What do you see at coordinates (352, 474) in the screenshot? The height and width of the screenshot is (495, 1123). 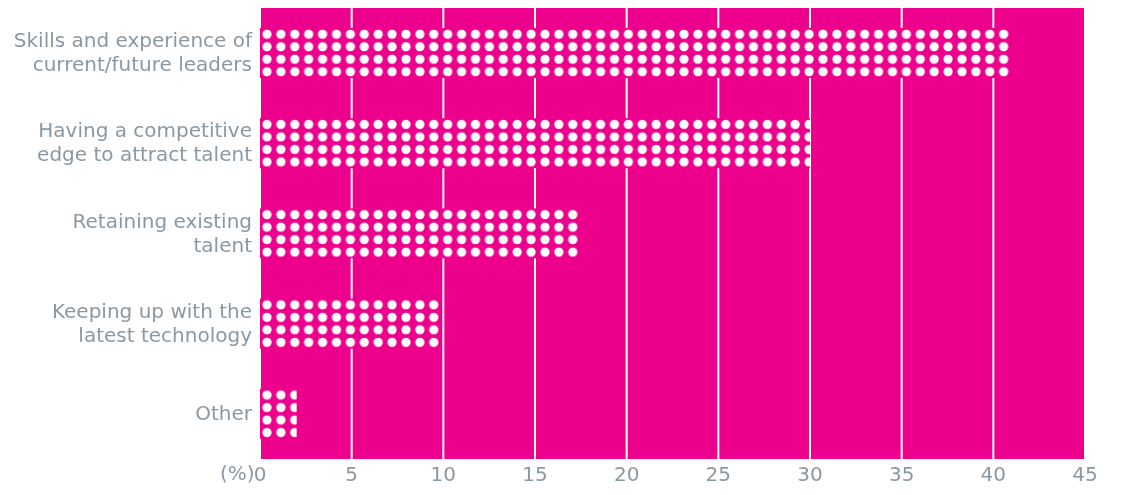 I see `x-tick-label: 5` at bounding box center [352, 474].